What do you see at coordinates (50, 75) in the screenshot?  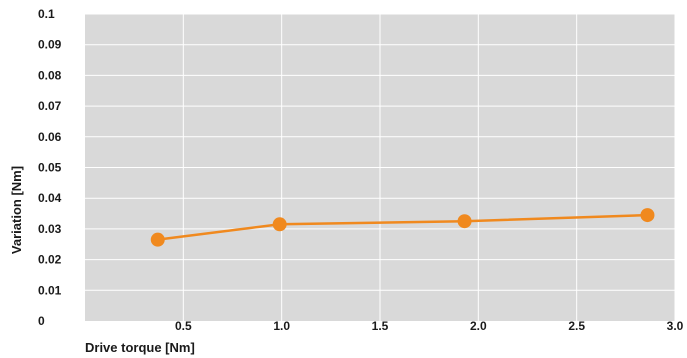 I see `y-tick-label: 0.08` at bounding box center [50, 75].